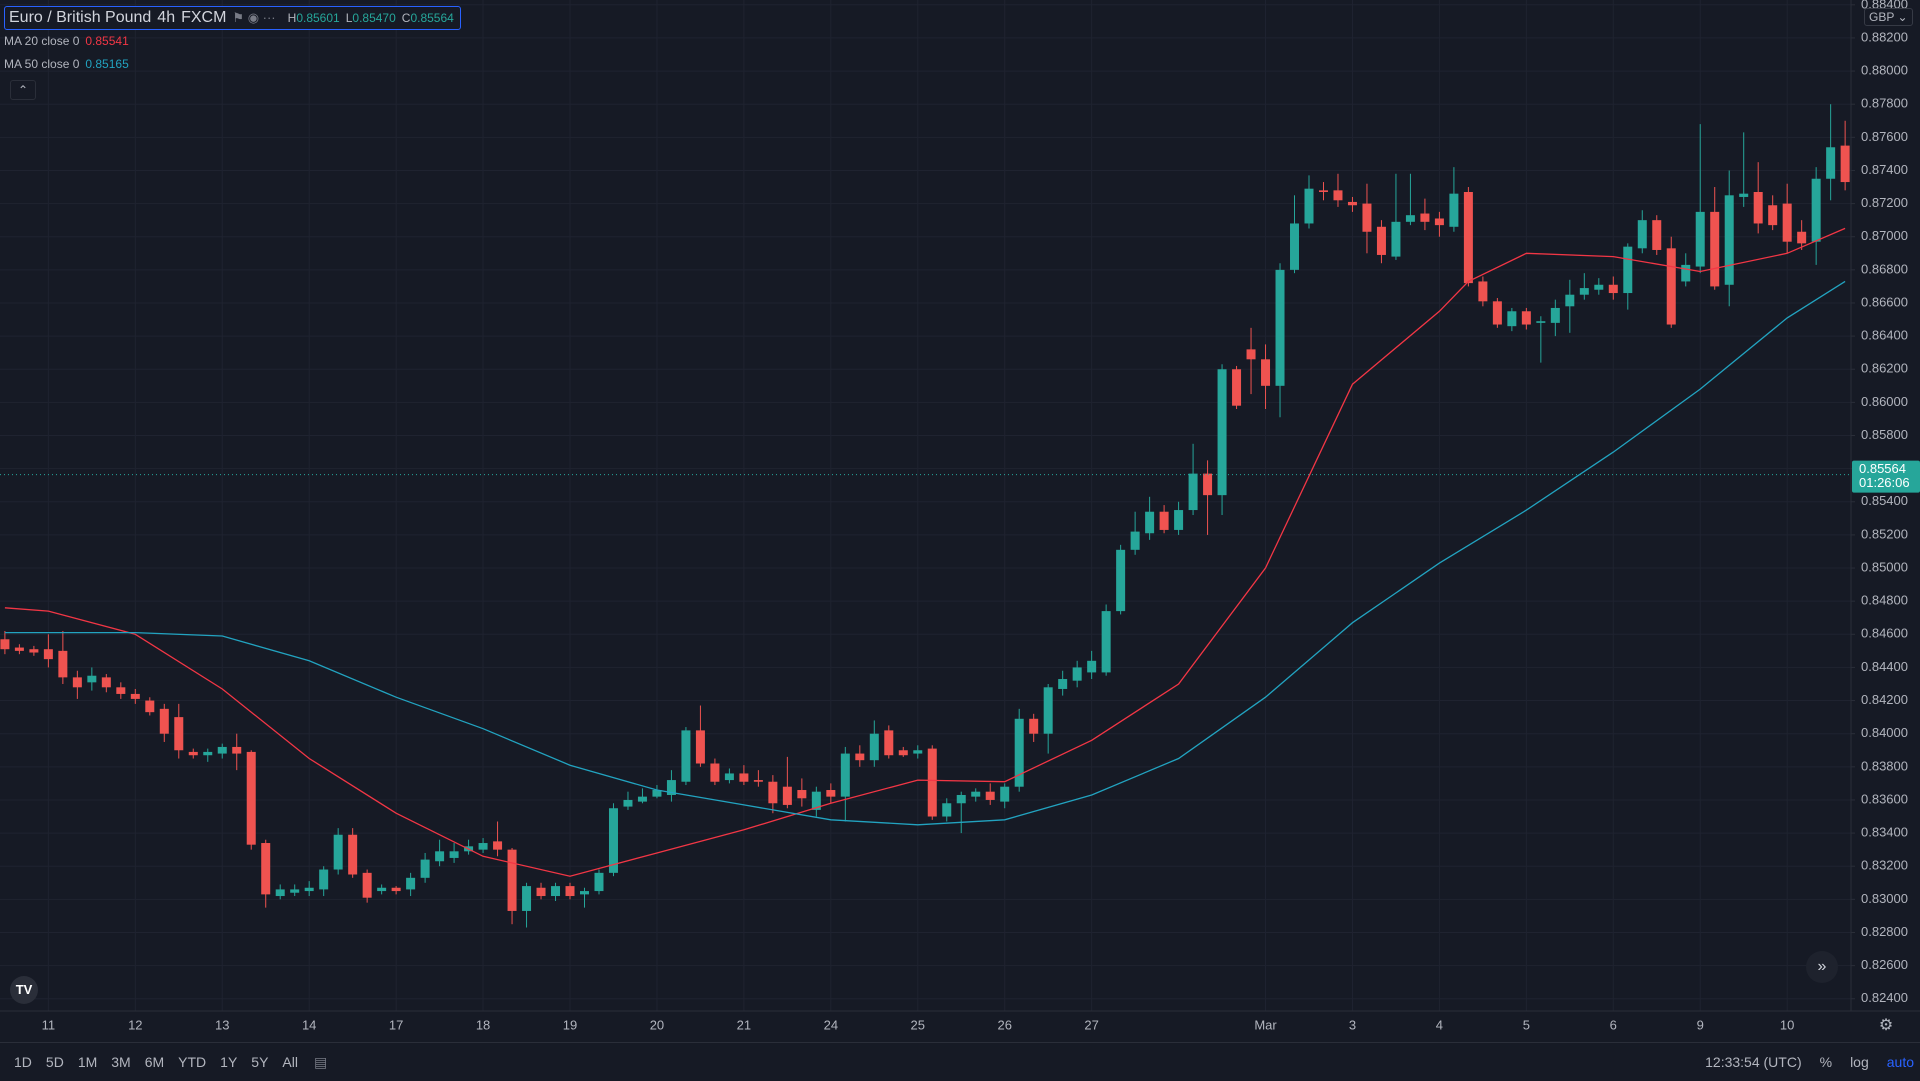 This screenshot has height=1081, width=1920. What do you see at coordinates (24, 990) in the screenshot?
I see `logo: TV` at bounding box center [24, 990].